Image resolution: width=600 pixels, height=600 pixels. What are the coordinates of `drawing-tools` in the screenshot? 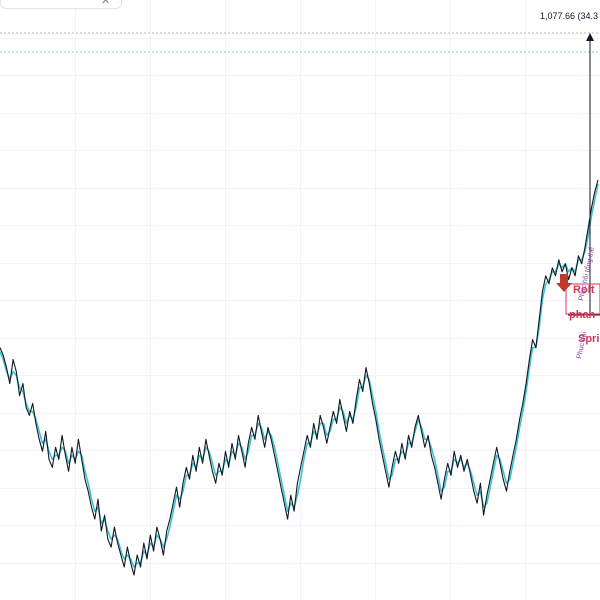 It's located at (578, 174).